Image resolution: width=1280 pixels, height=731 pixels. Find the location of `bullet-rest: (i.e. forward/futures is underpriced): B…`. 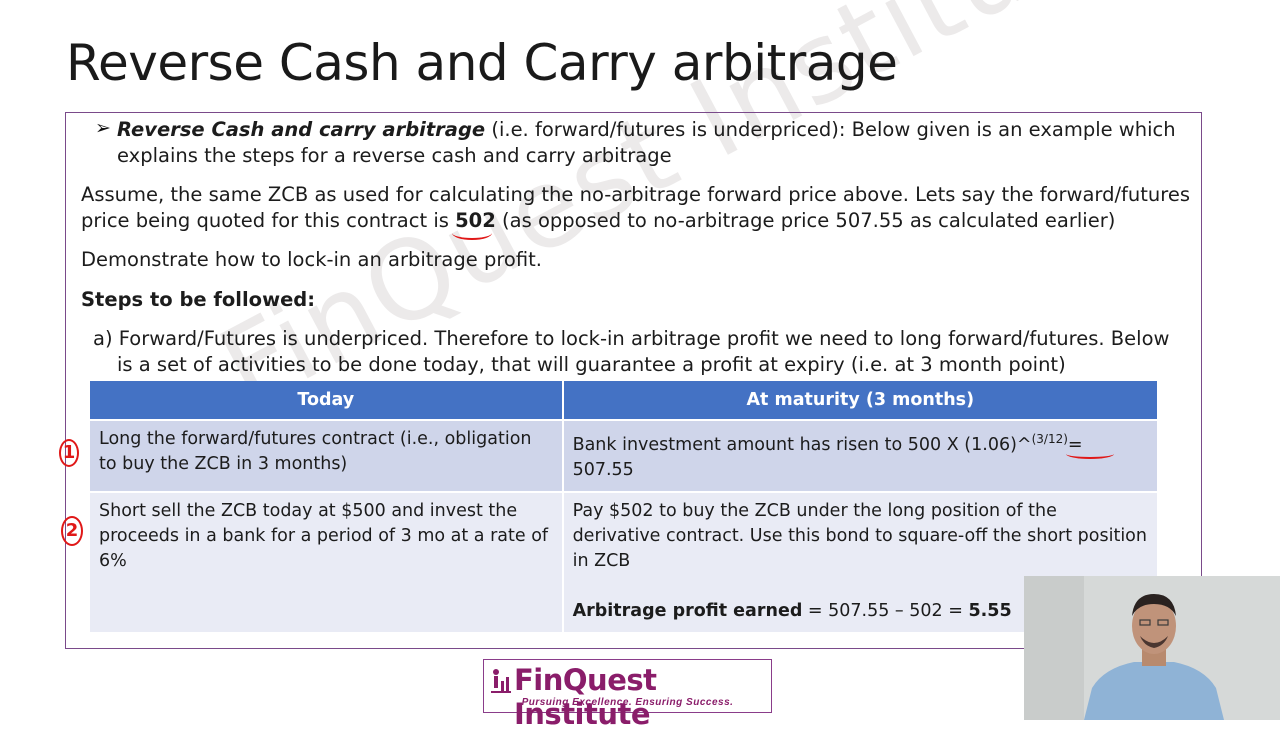

bullet-rest: (i.e. forward/futures is underpriced): B… is located at coordinates (830, 129).